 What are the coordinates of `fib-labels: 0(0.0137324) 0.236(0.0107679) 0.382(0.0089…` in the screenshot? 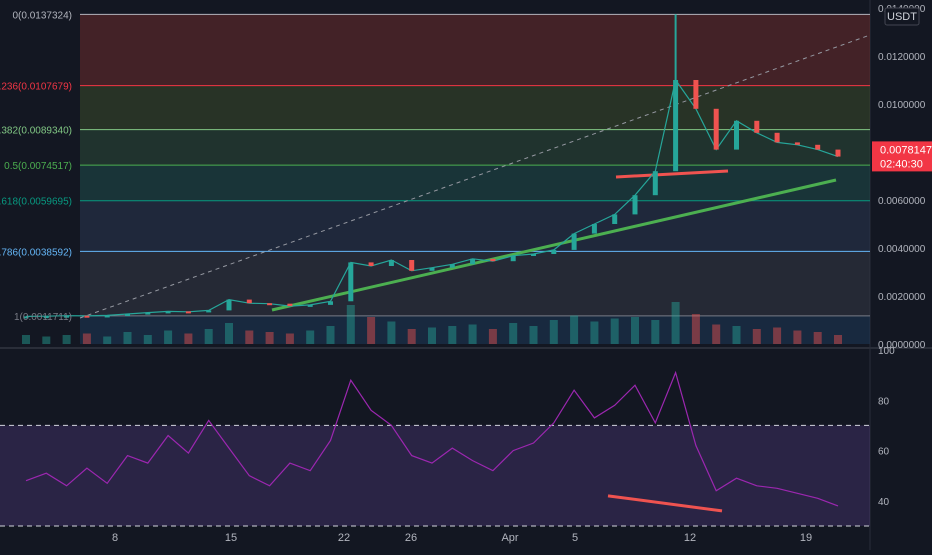 It's located at (36, 166).